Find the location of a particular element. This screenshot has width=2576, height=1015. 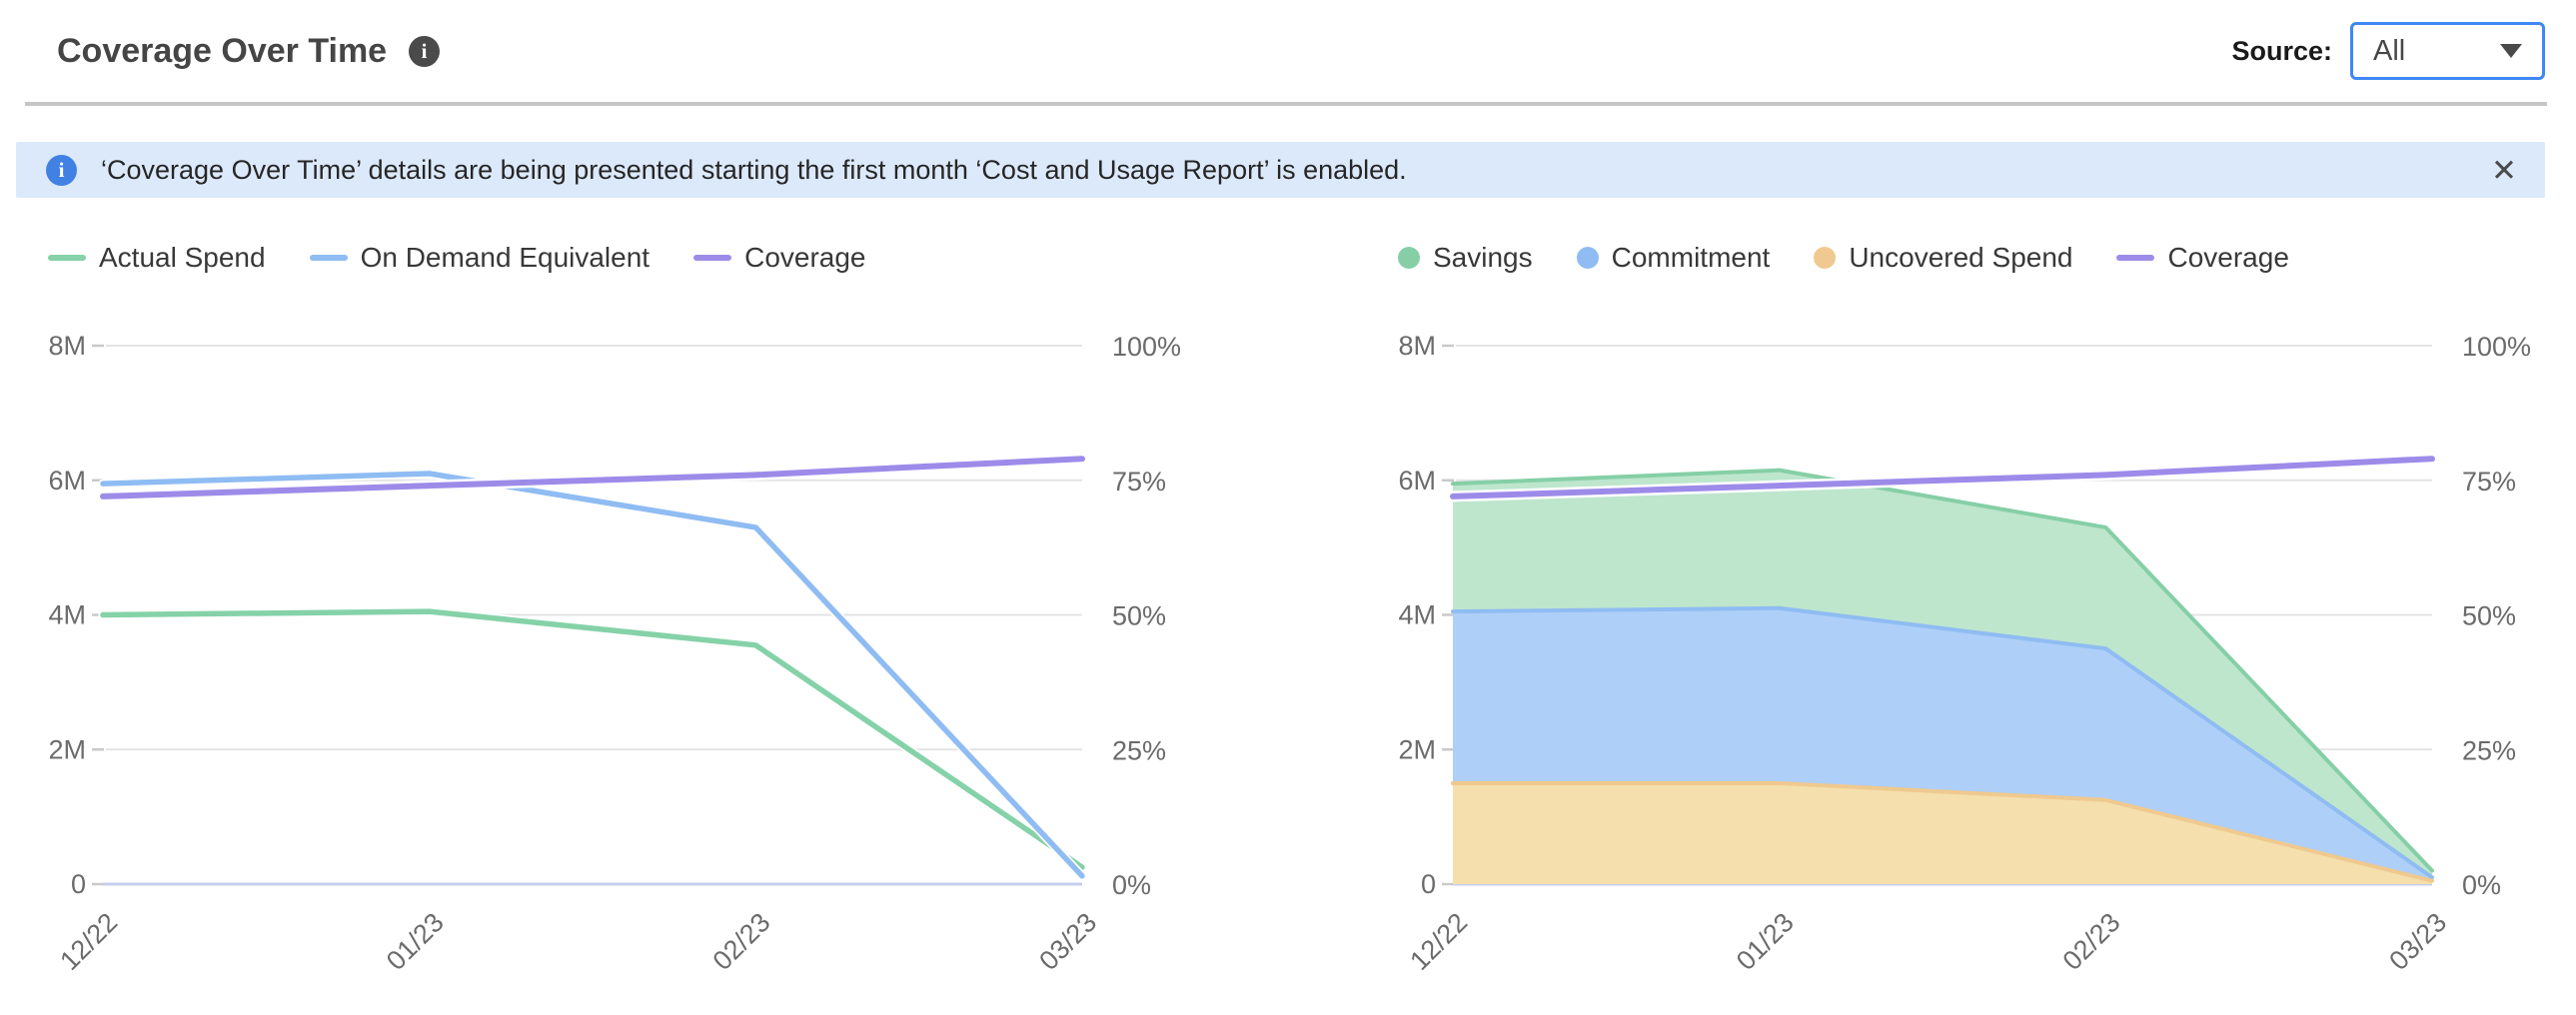

actual-spend-legend-label: Actual Spend is located at coordinates (182, 257).